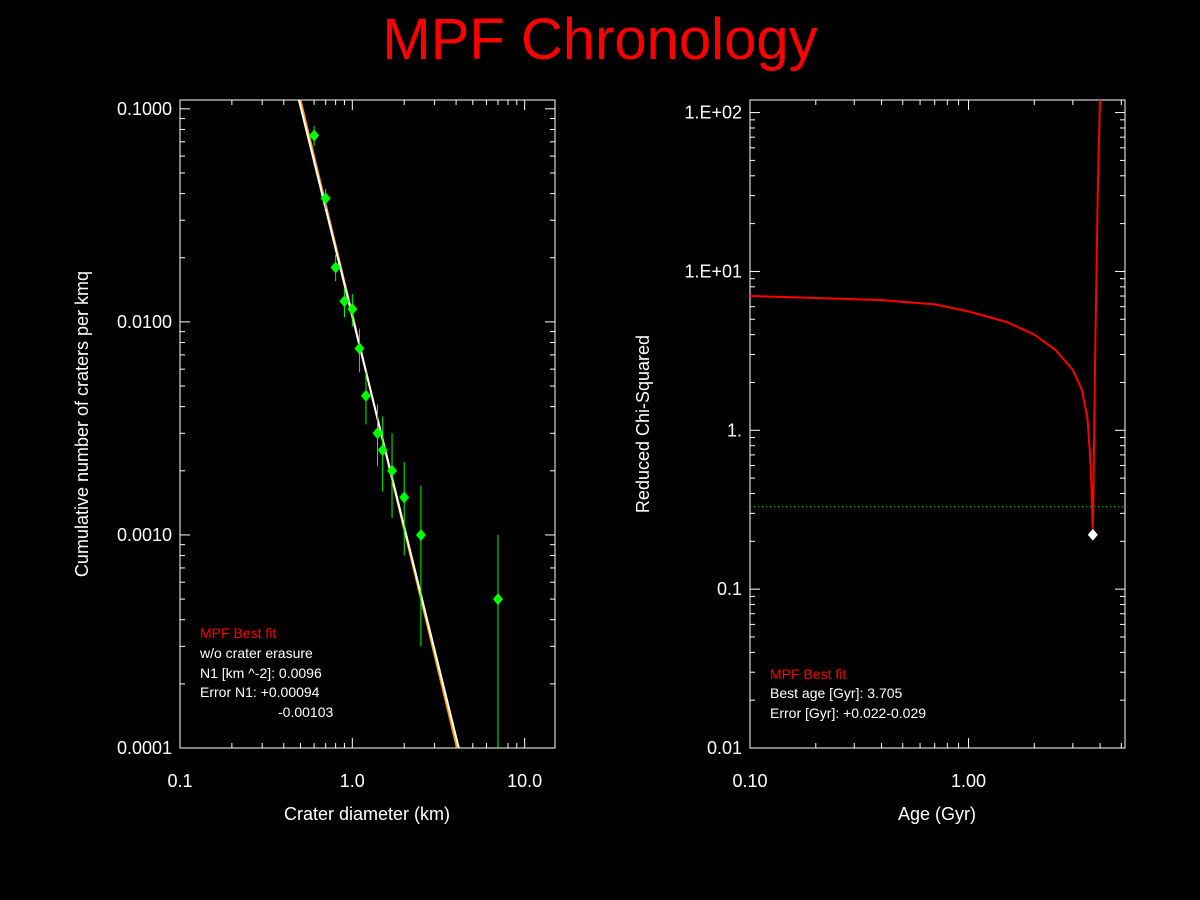 Image resolution: width=1200 pixels, height=900 pixels. What do you see at coordinates (144, 748) in the screenshot?
I see `left-y-tick-label: 0.0001` at bounding box center [144, 748].